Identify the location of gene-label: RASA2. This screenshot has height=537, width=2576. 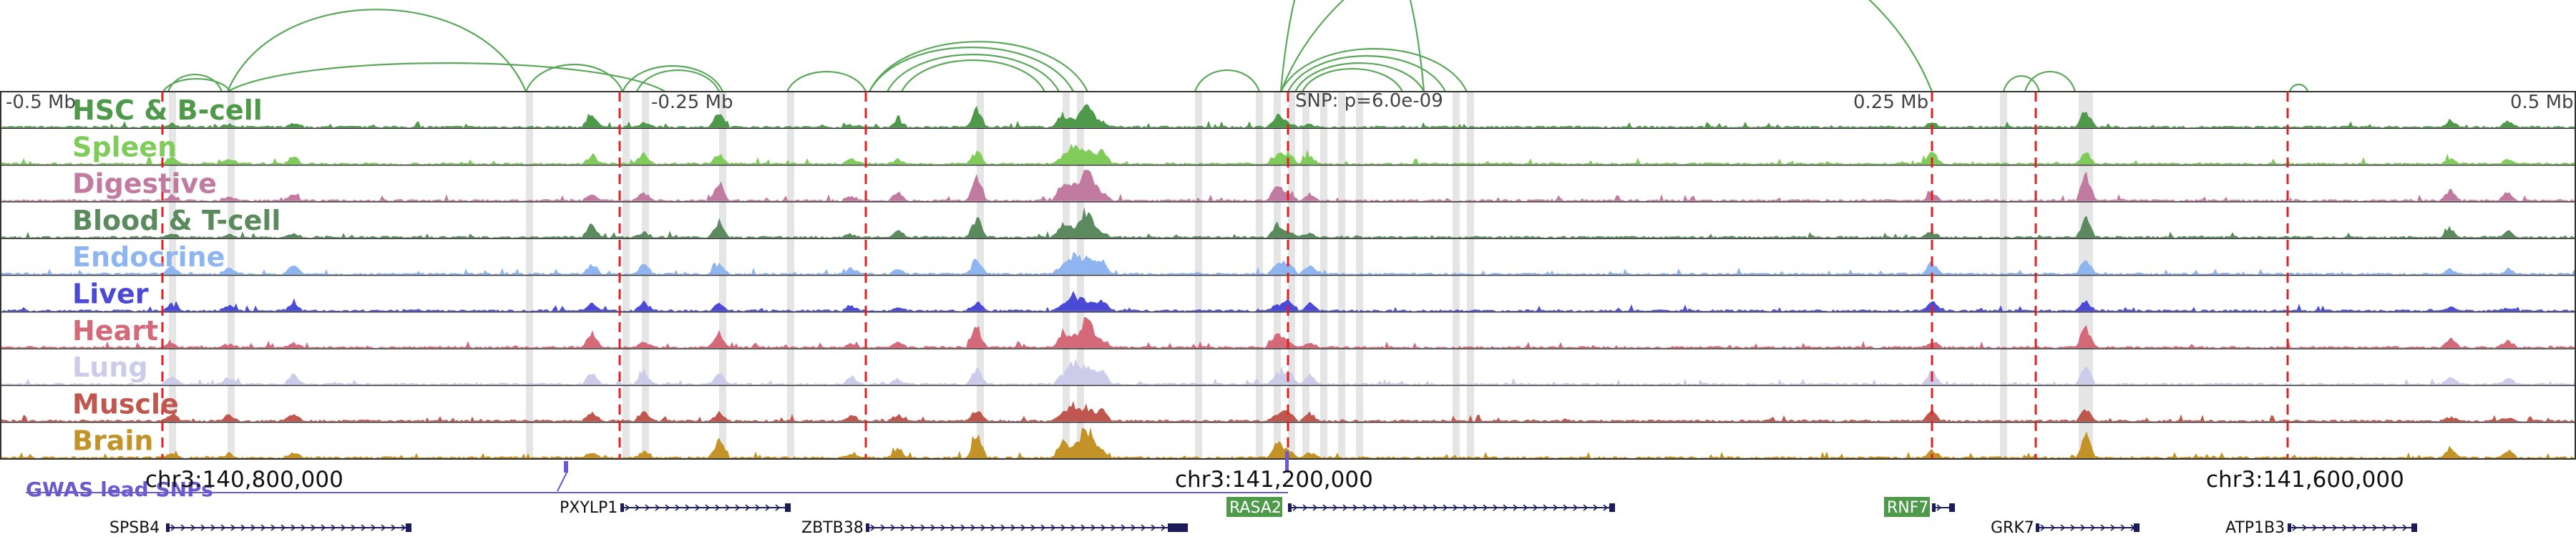
(1255, 508).